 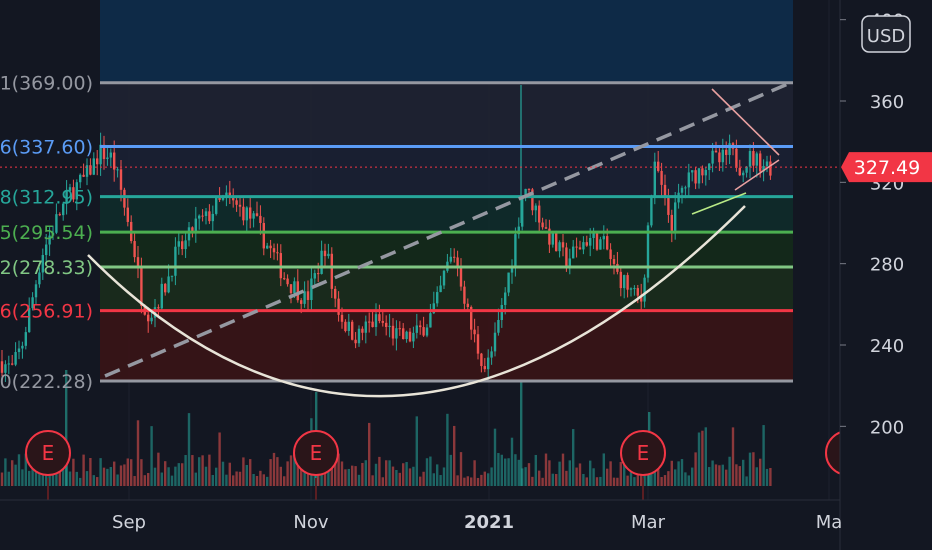 What do you see at coordinates (886, 34) in the screenshot?
I see `currency-button: USD` at bounding box center [886, 34].